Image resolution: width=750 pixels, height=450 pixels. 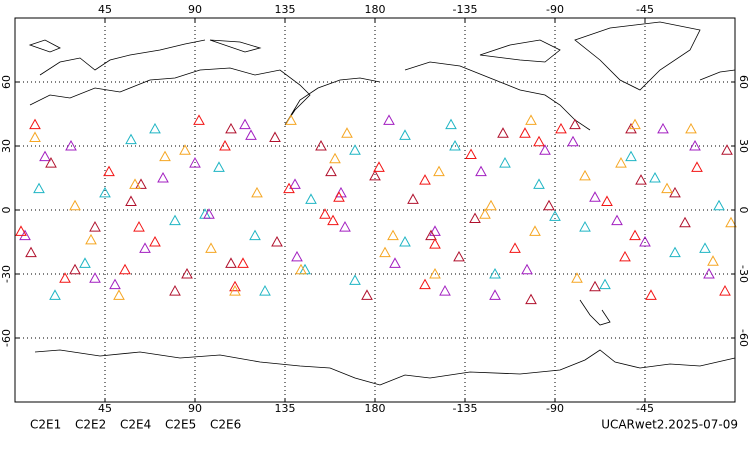 I want to click on footer-label: UCARwet2.2025-07-09, so click(x=669, y=425).